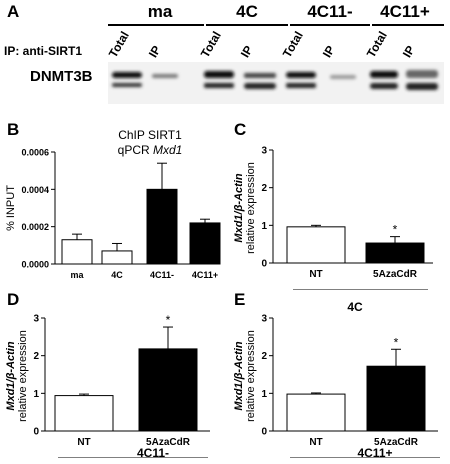 The image size is (450, 464). I want to click on lane-label-0: Total, so click(118, 44).